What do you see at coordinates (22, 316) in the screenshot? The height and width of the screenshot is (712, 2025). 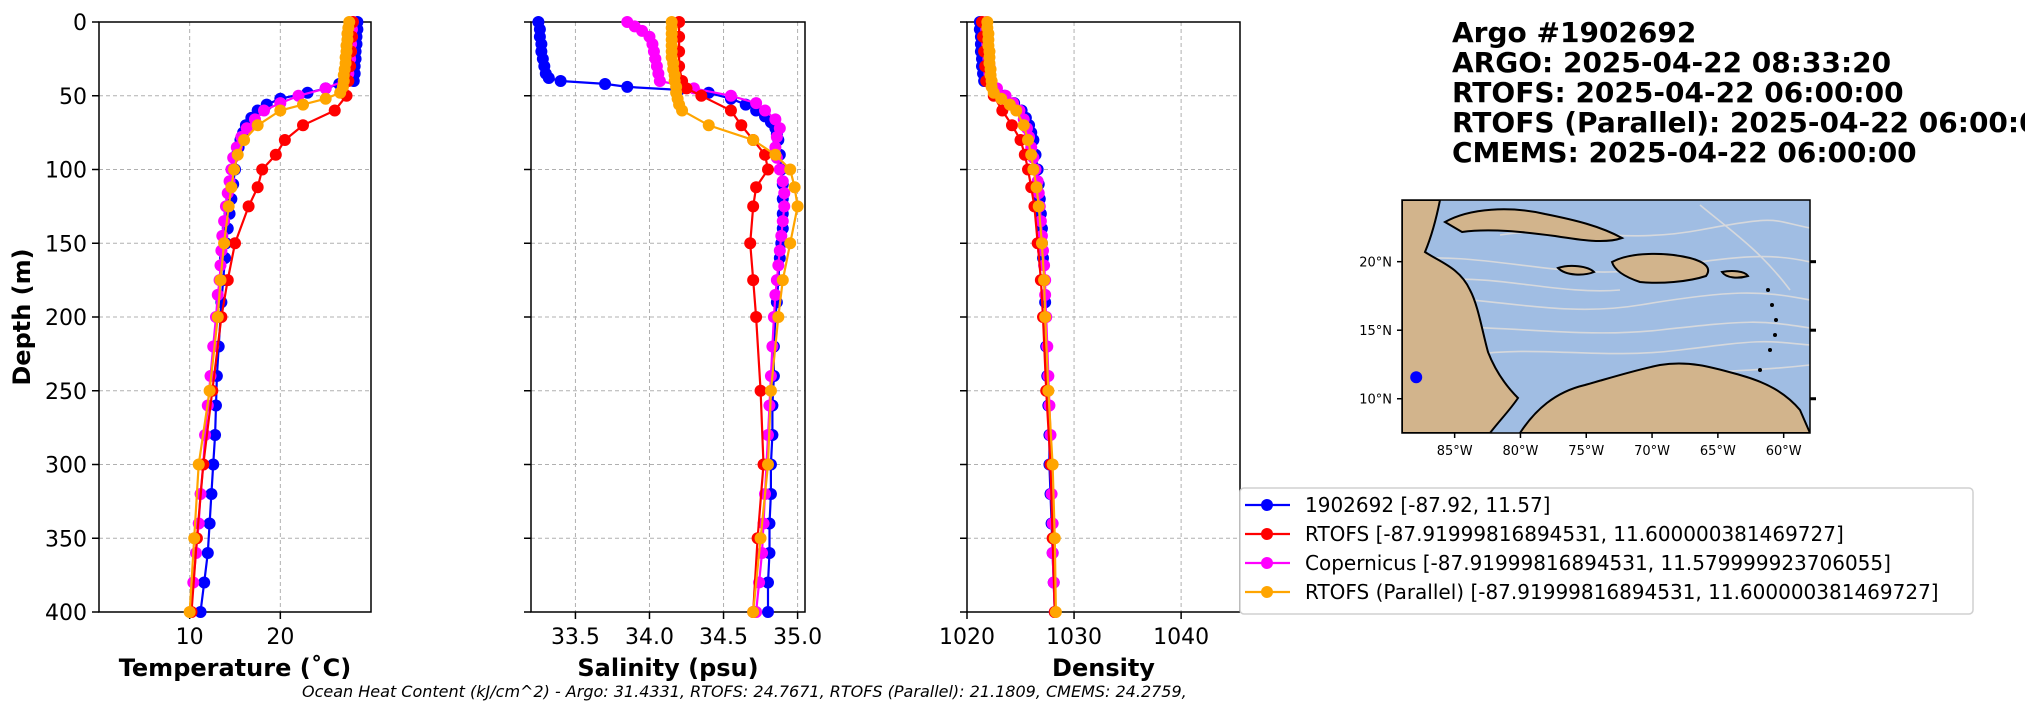 I see `y-axis-label: Depth (m)` at bounding box center [22, 316].